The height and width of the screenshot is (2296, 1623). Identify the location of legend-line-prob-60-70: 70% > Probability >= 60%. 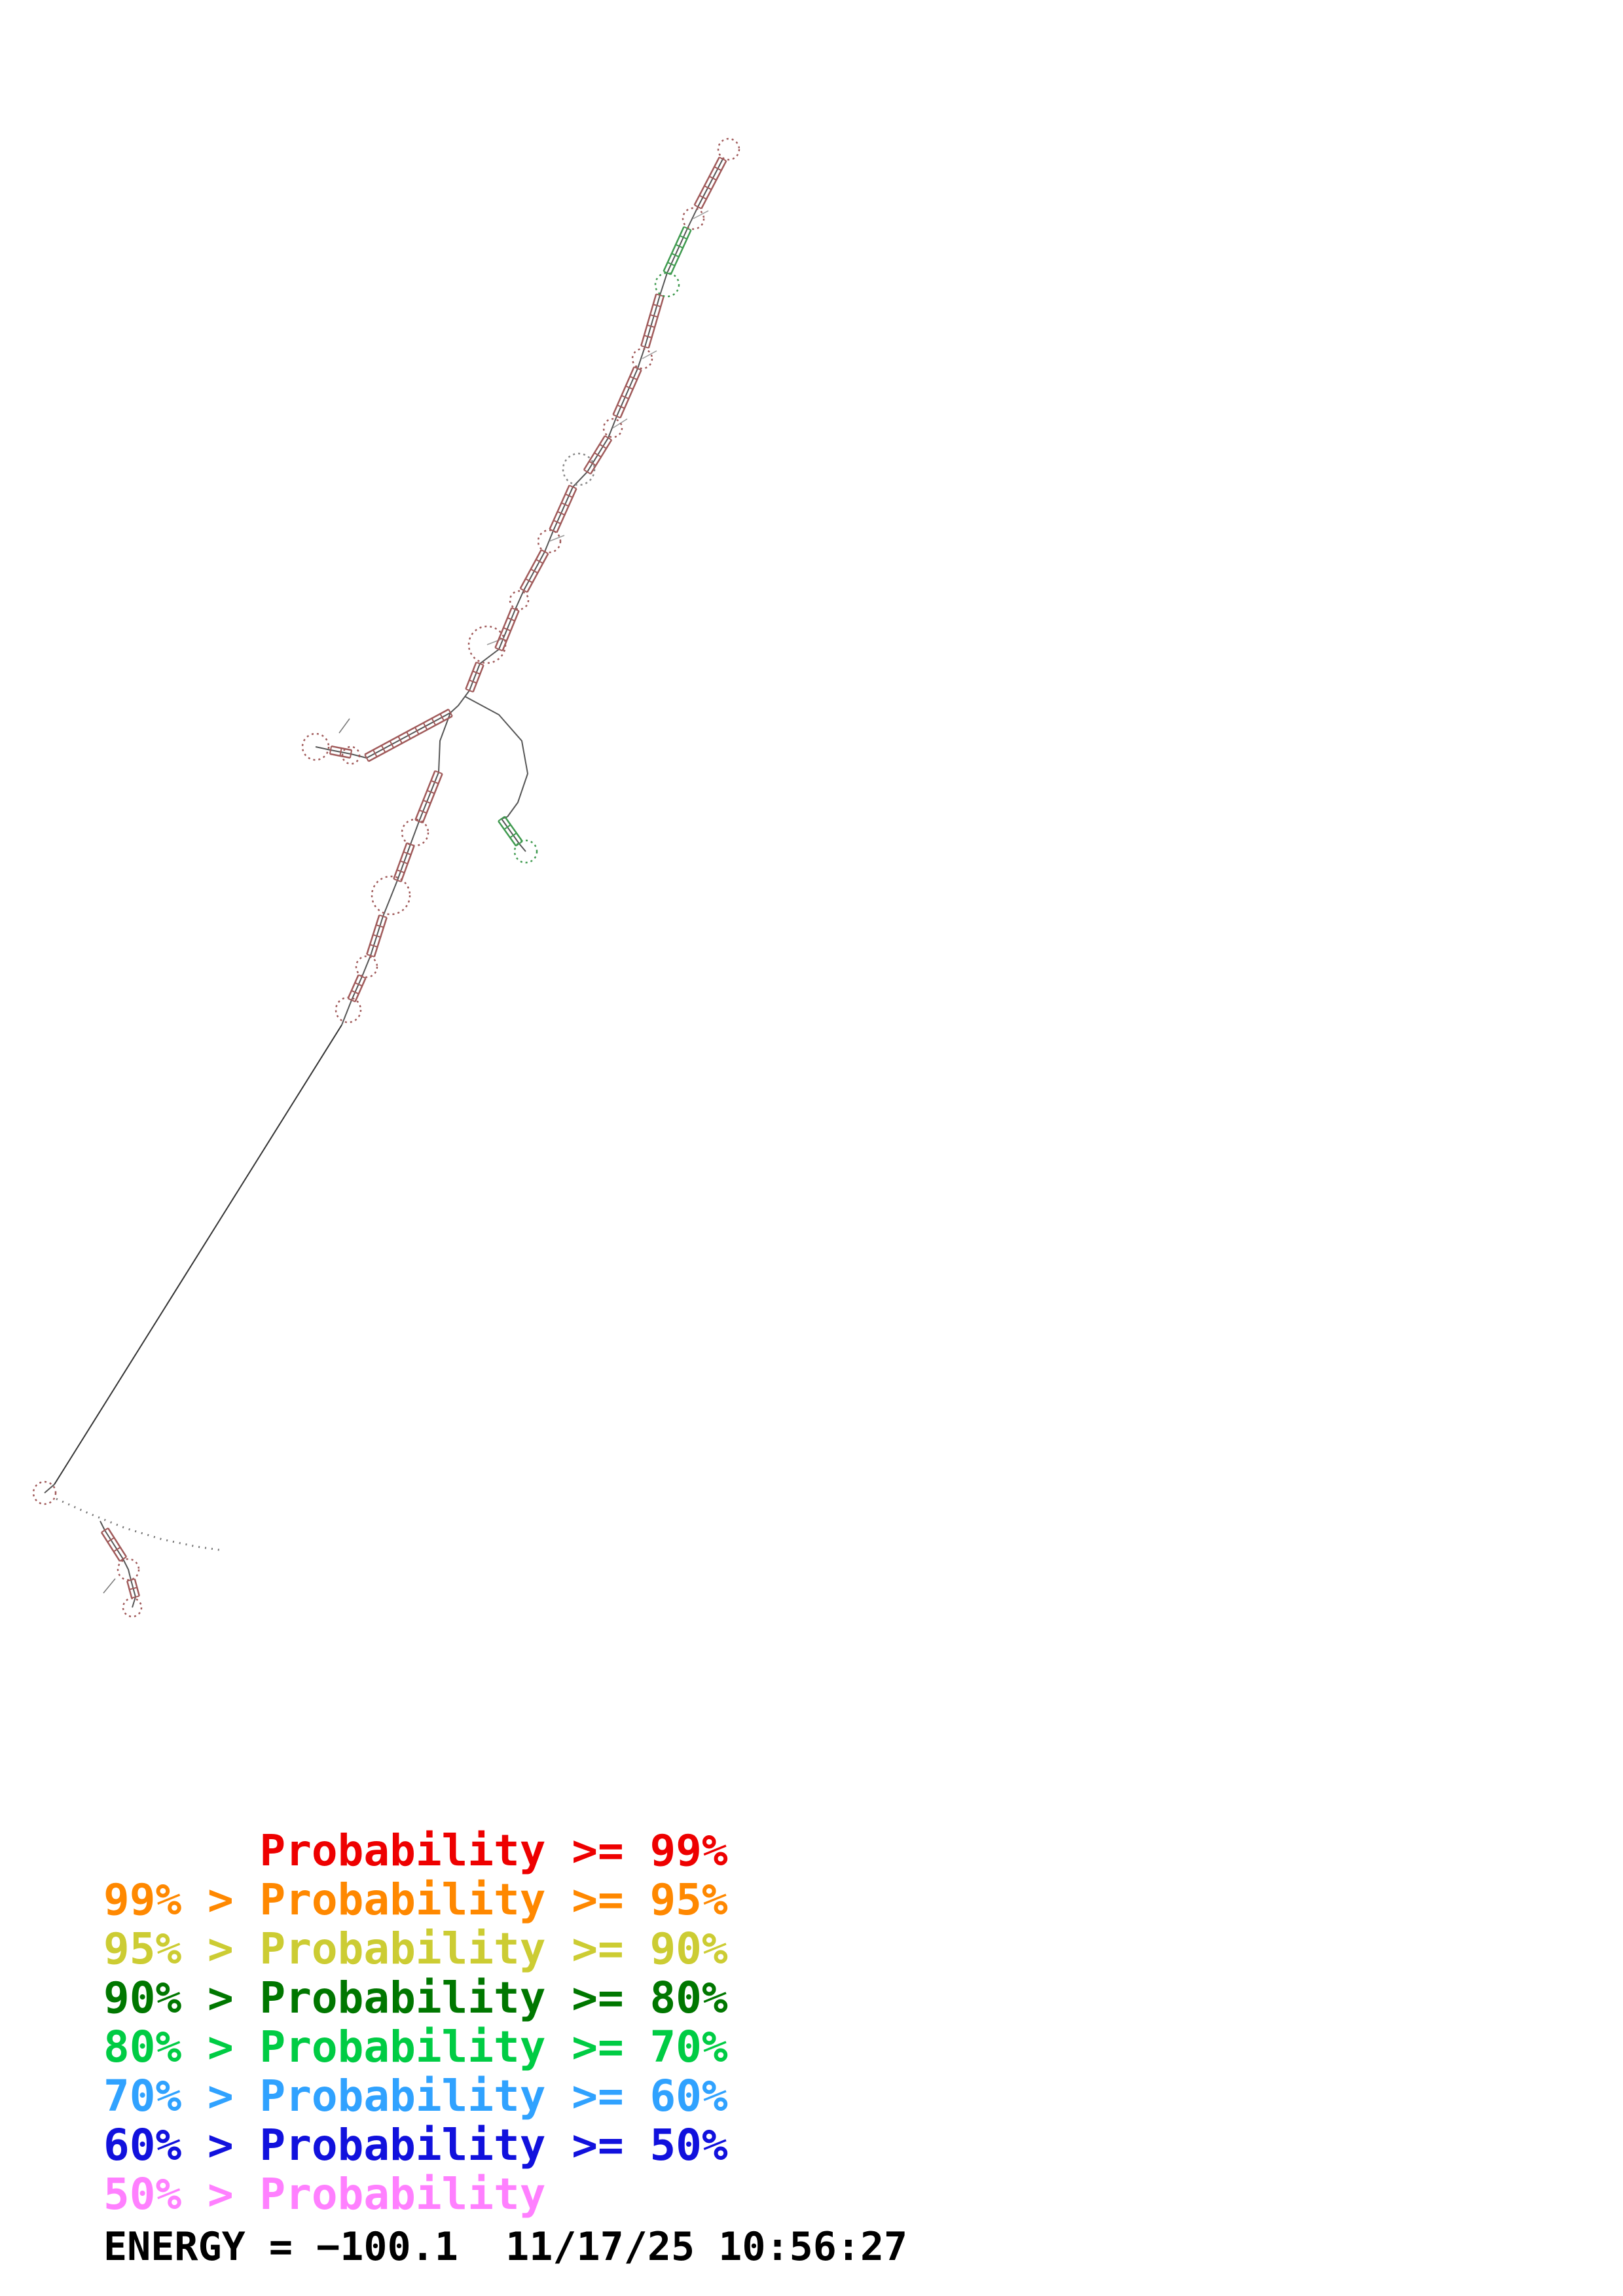
(415, 2096).